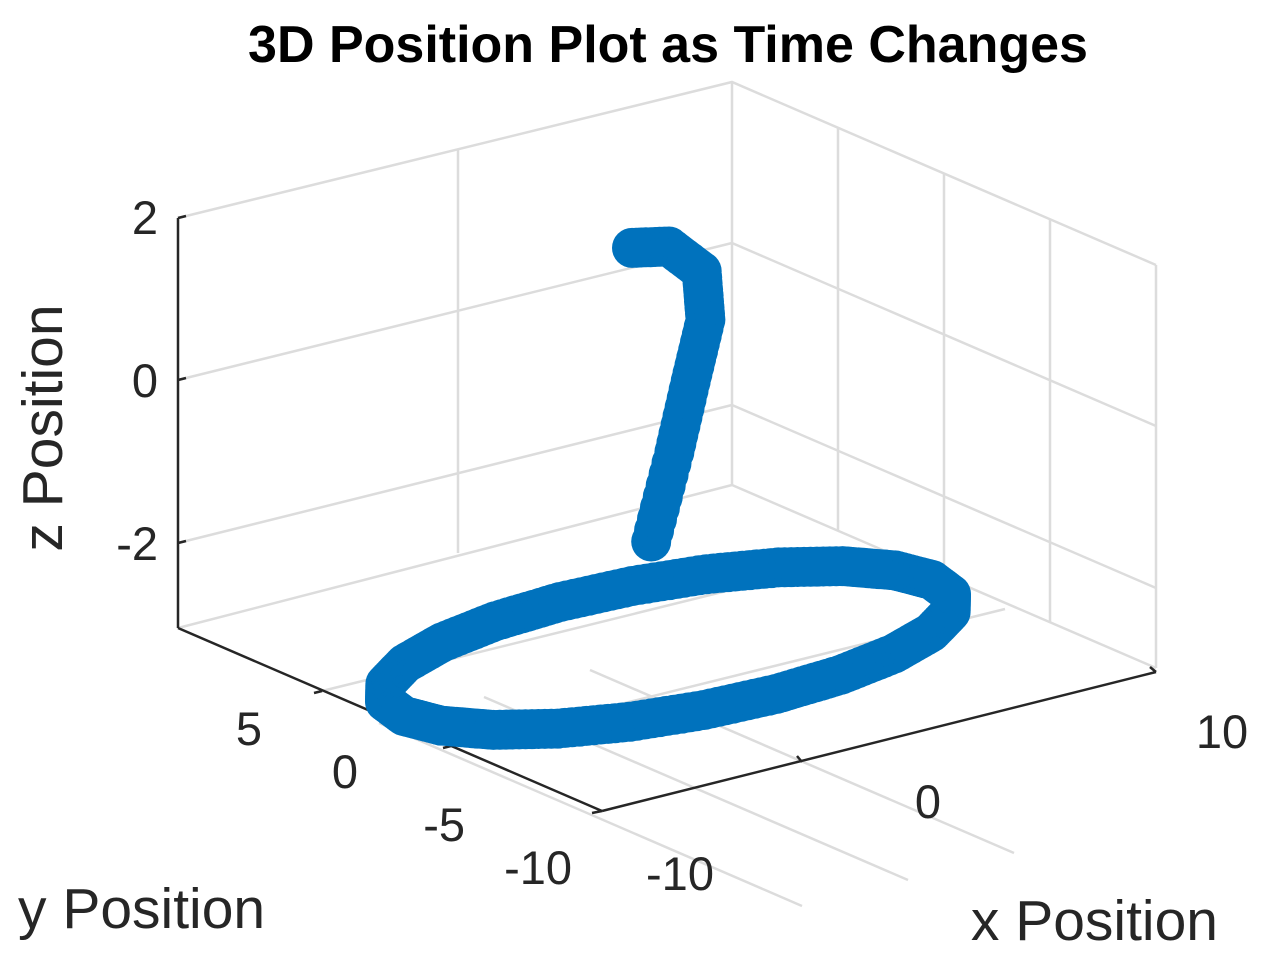  What do you see at coordinates (43, 427) in the screenshot?
I see `z-axis-label: z Position` at bounding box center [43, 427].